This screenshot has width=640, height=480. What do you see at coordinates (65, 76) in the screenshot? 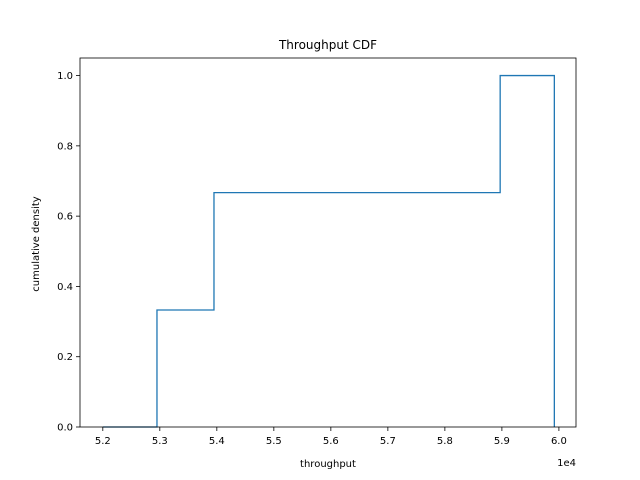
I see `y-tick-label-5: 1.0` at bounding box center [65, 76].